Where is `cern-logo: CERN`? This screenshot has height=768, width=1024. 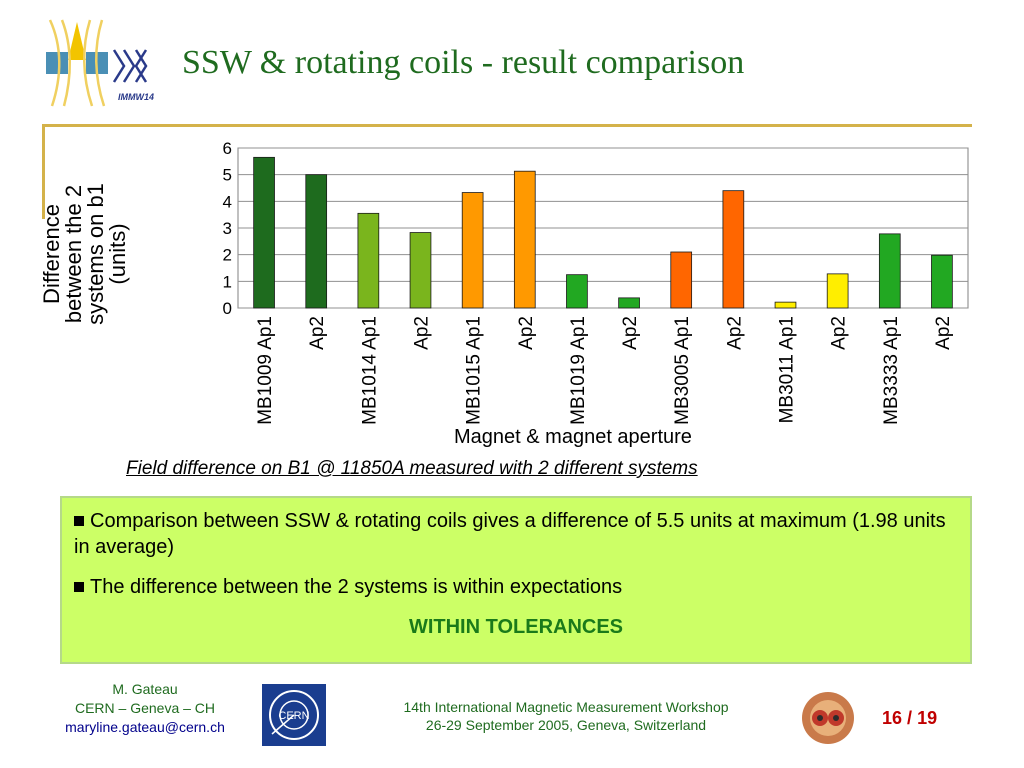 cern-logo: CERN is located at coordinates (294, 715).